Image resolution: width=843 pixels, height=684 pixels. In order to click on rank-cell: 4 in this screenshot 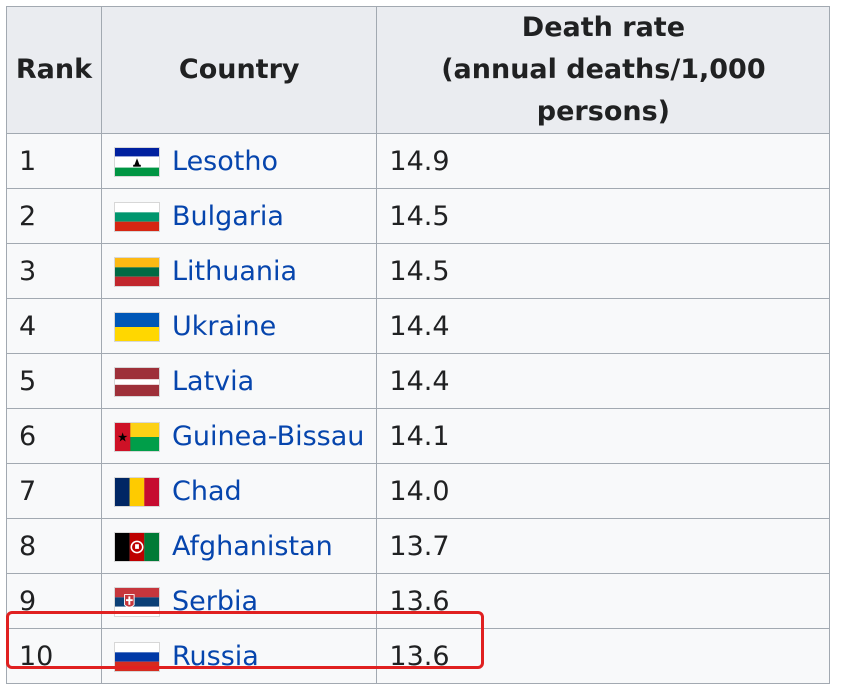, I will do `click(54, 326)`.